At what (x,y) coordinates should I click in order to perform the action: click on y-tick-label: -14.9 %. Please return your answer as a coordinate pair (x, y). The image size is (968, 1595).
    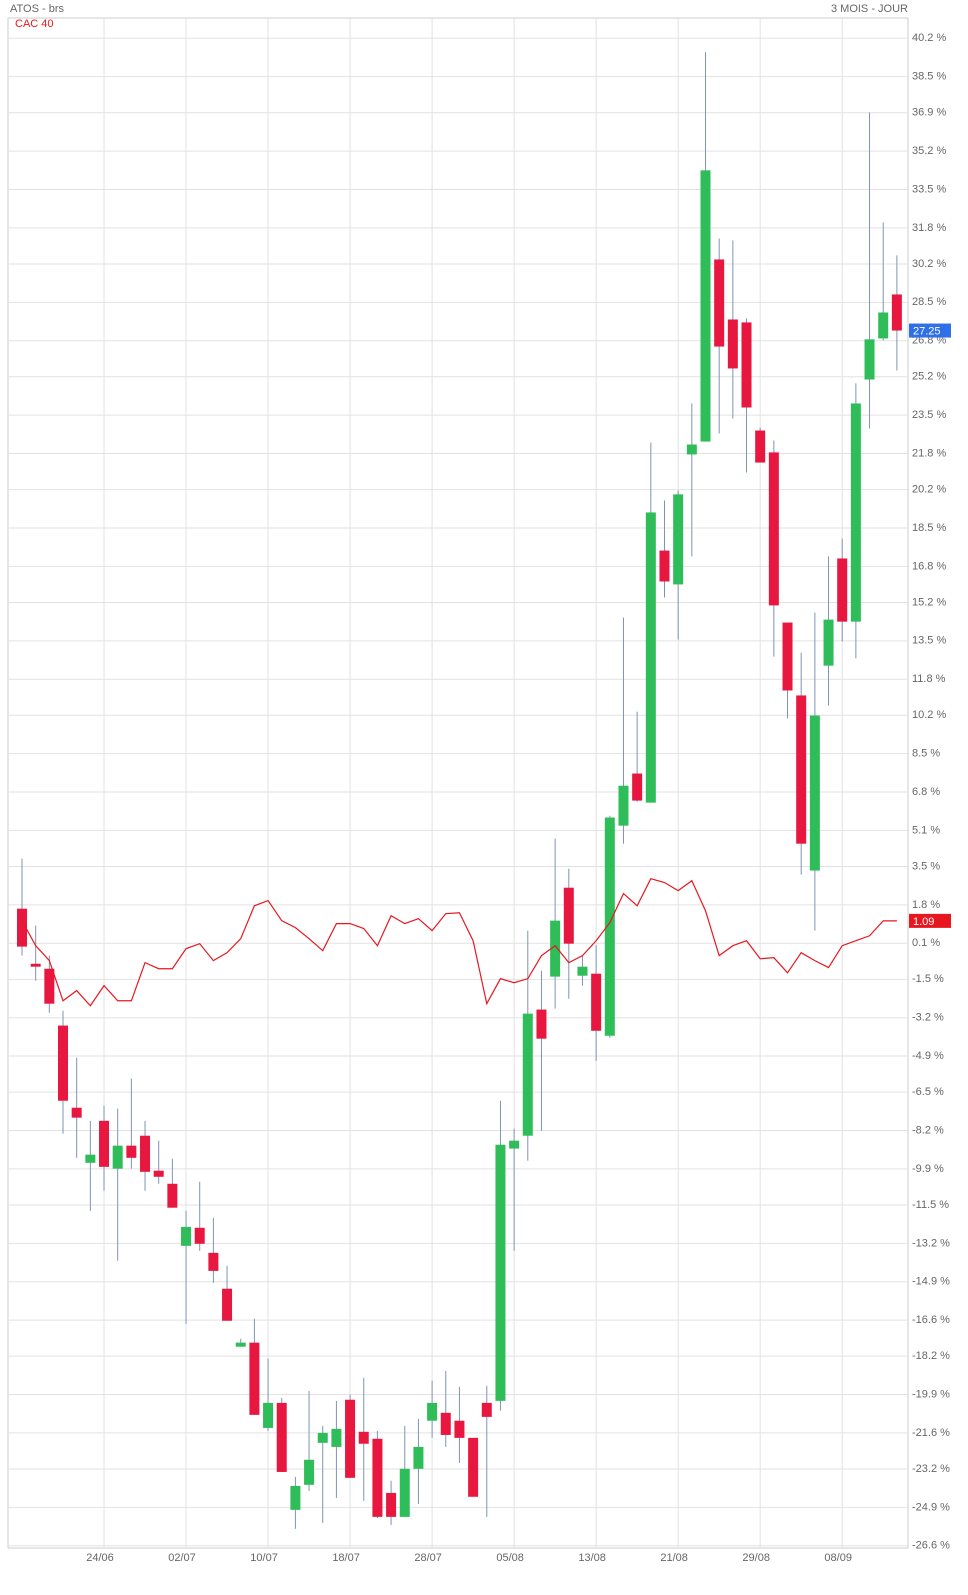
    Looking at the image, I should click on (931, 1282).